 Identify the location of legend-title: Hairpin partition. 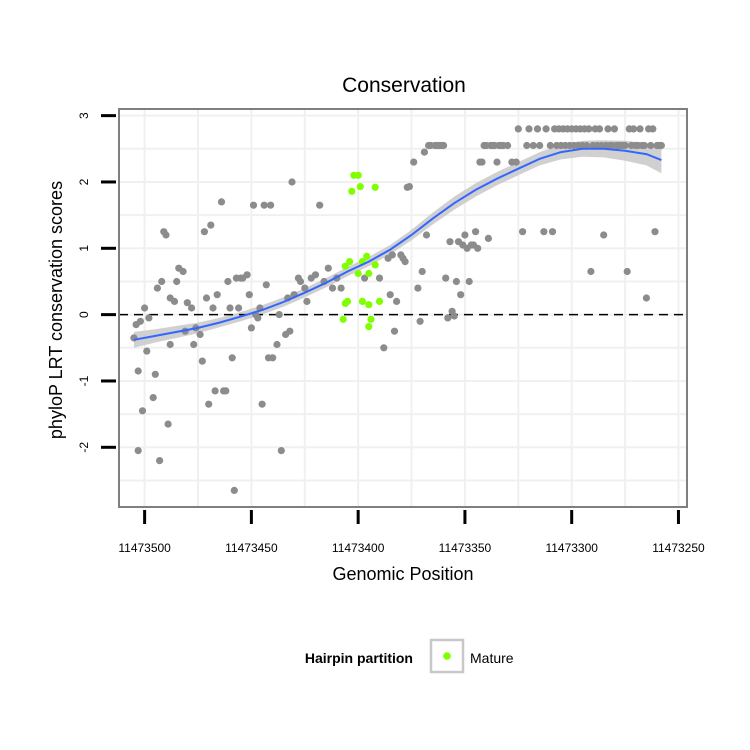
(359, 658).